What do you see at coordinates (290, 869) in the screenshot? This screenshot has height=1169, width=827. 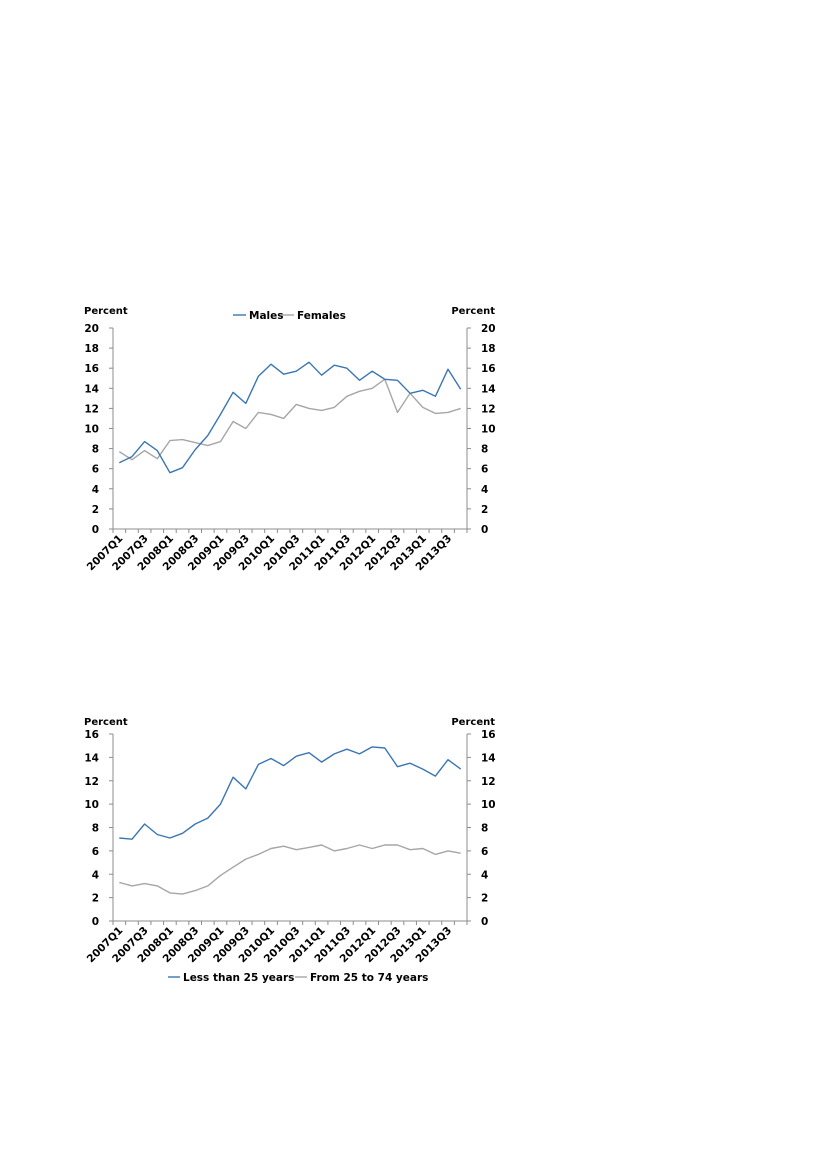 I see `series-line-from-25-to-74-years` at bounding box center [290, 869].